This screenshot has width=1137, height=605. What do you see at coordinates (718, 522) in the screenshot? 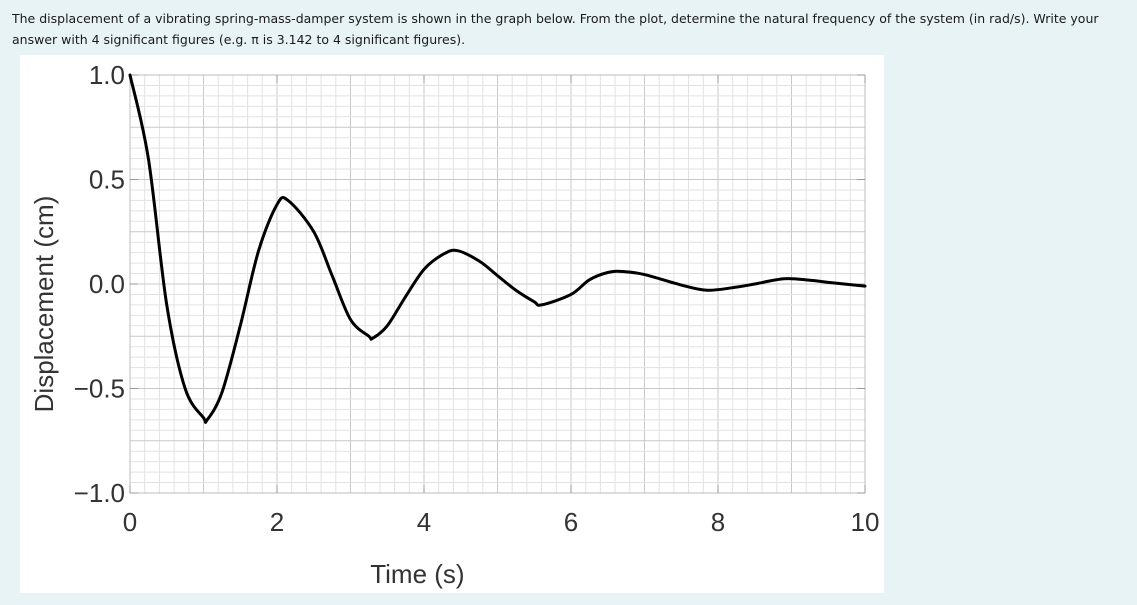
I see `x-tick-label: 8` at bounding box center [718, 522].